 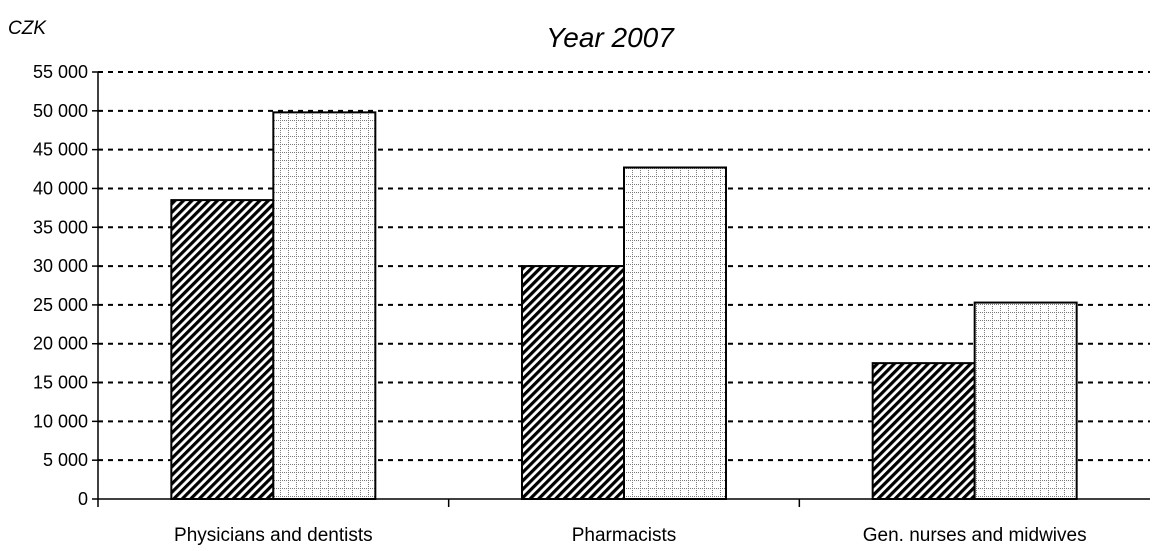 What do you see at coordinates (60, 266) in the screenshot?
I see `y-tick-label: 30 000` at bounding box center [60, 266].